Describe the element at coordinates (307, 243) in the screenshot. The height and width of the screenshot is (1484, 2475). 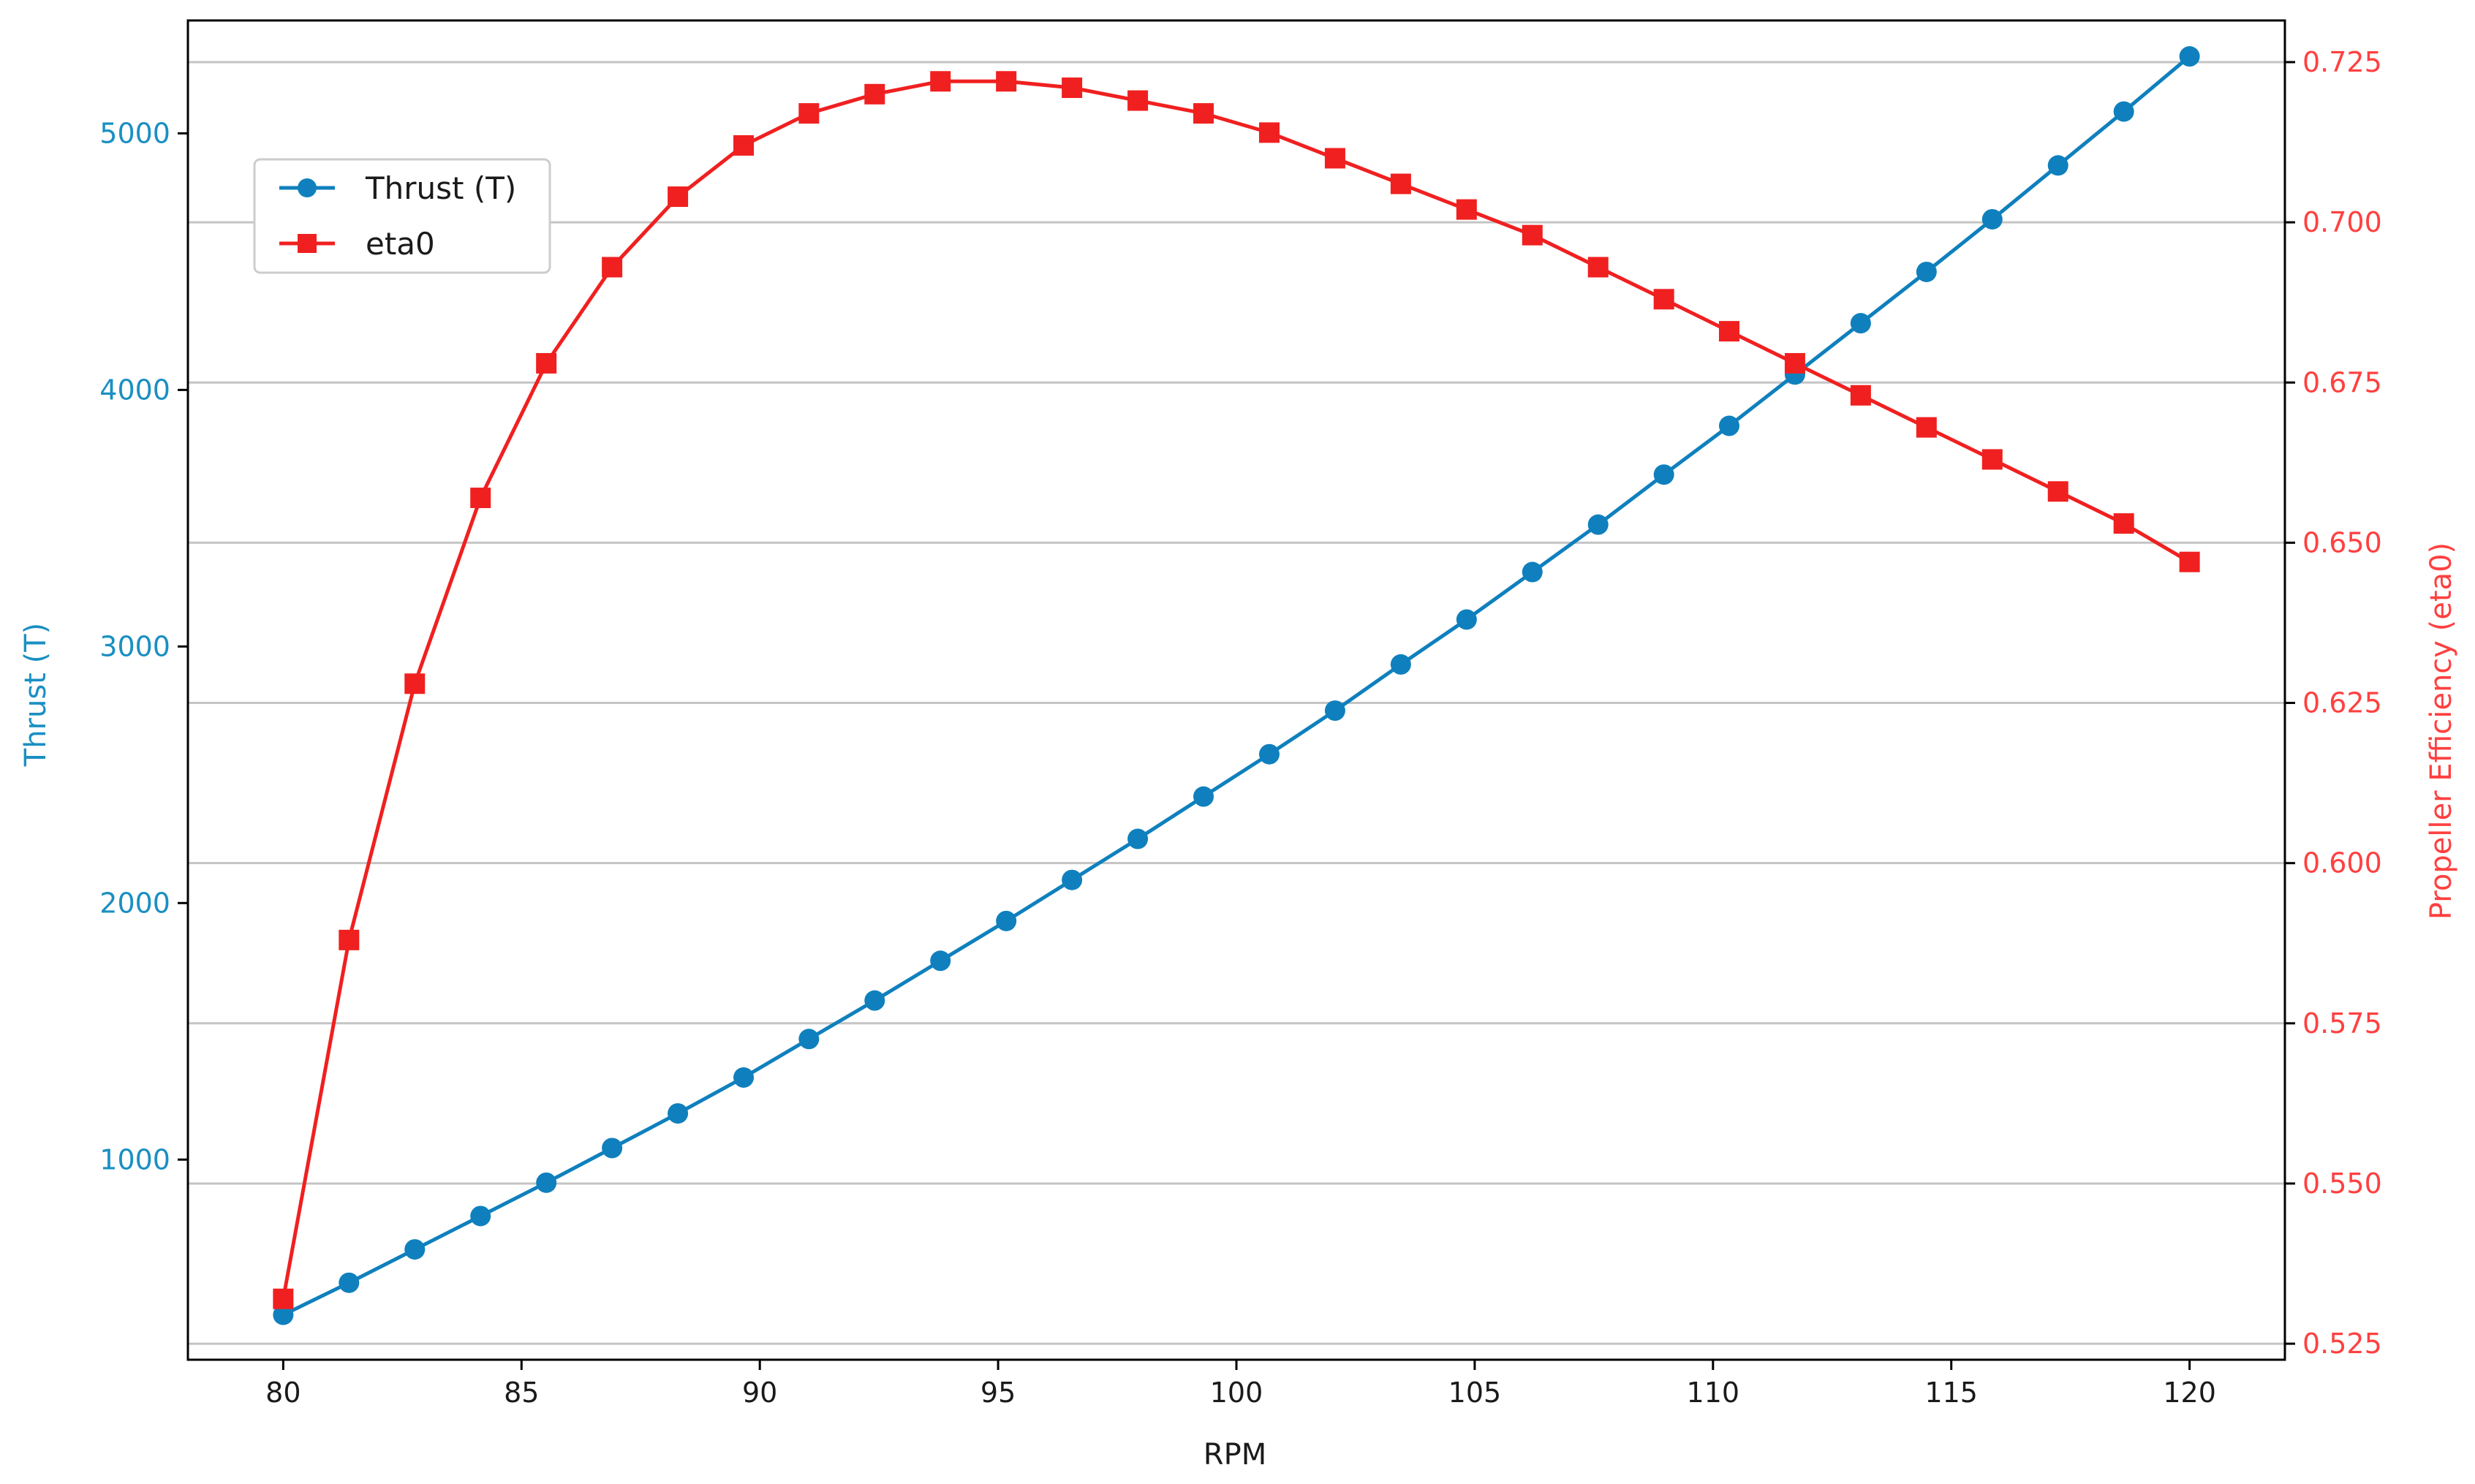
I see `legend-eta0-marker` at that location.